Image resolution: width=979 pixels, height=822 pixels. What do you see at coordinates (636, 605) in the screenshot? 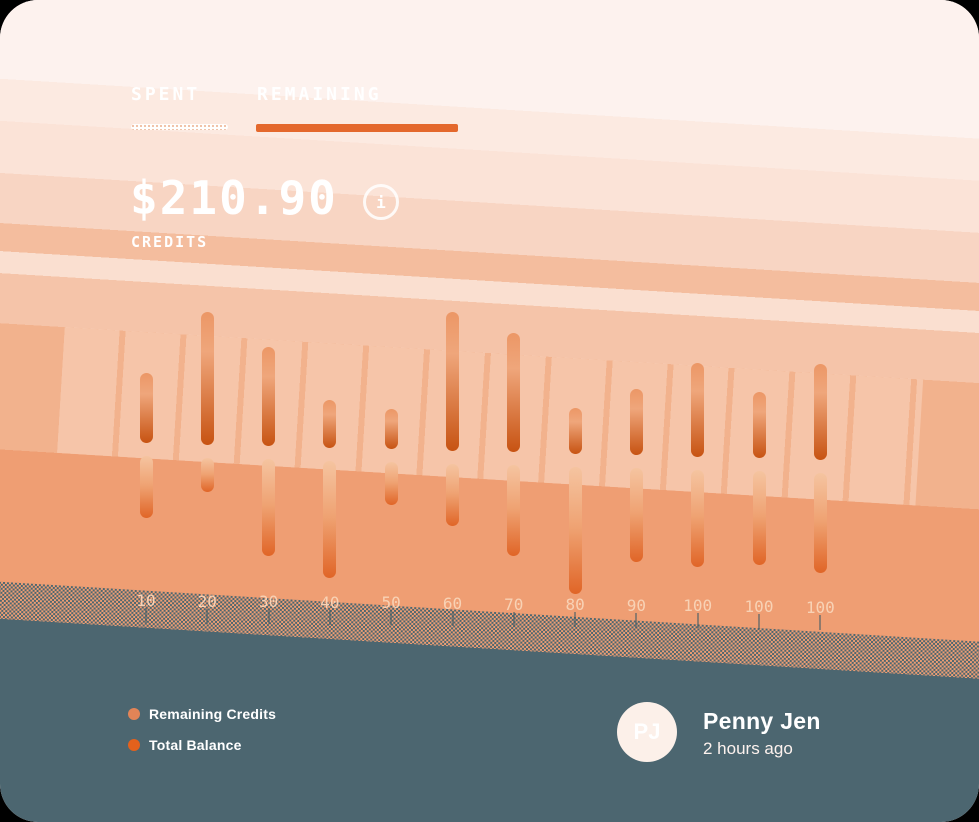
I see `x-axis-label: 90` at bounding box center [636, 605].